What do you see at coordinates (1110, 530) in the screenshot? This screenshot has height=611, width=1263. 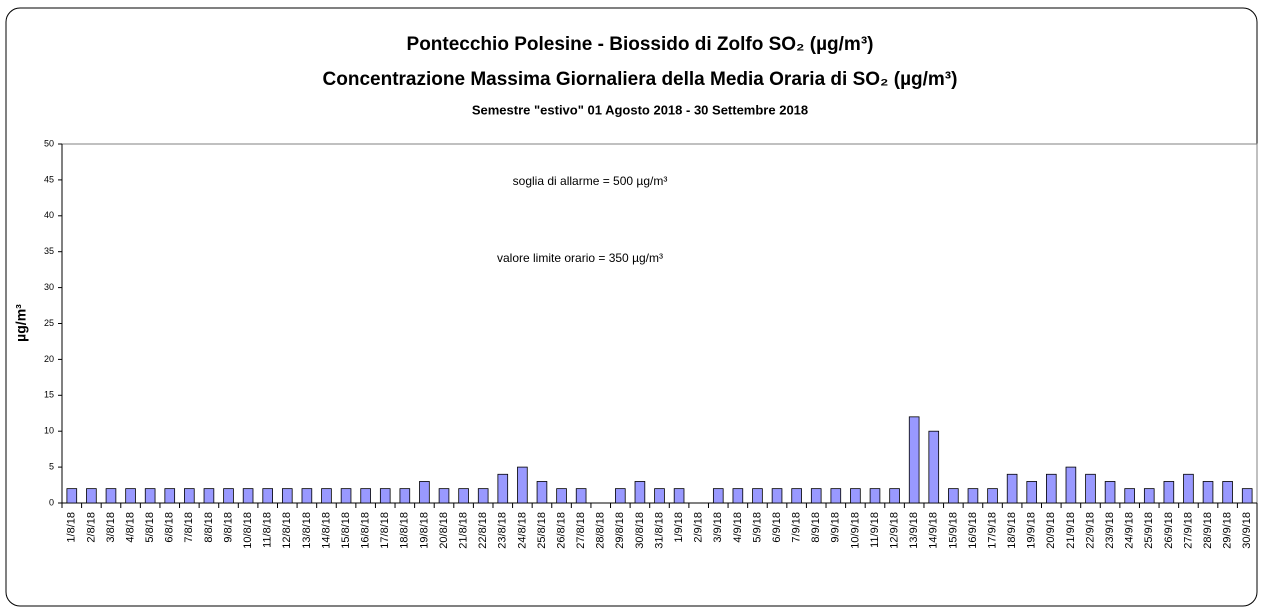 I see `x-tick-label: 23/9/18` at bounding box center [1110, 530].